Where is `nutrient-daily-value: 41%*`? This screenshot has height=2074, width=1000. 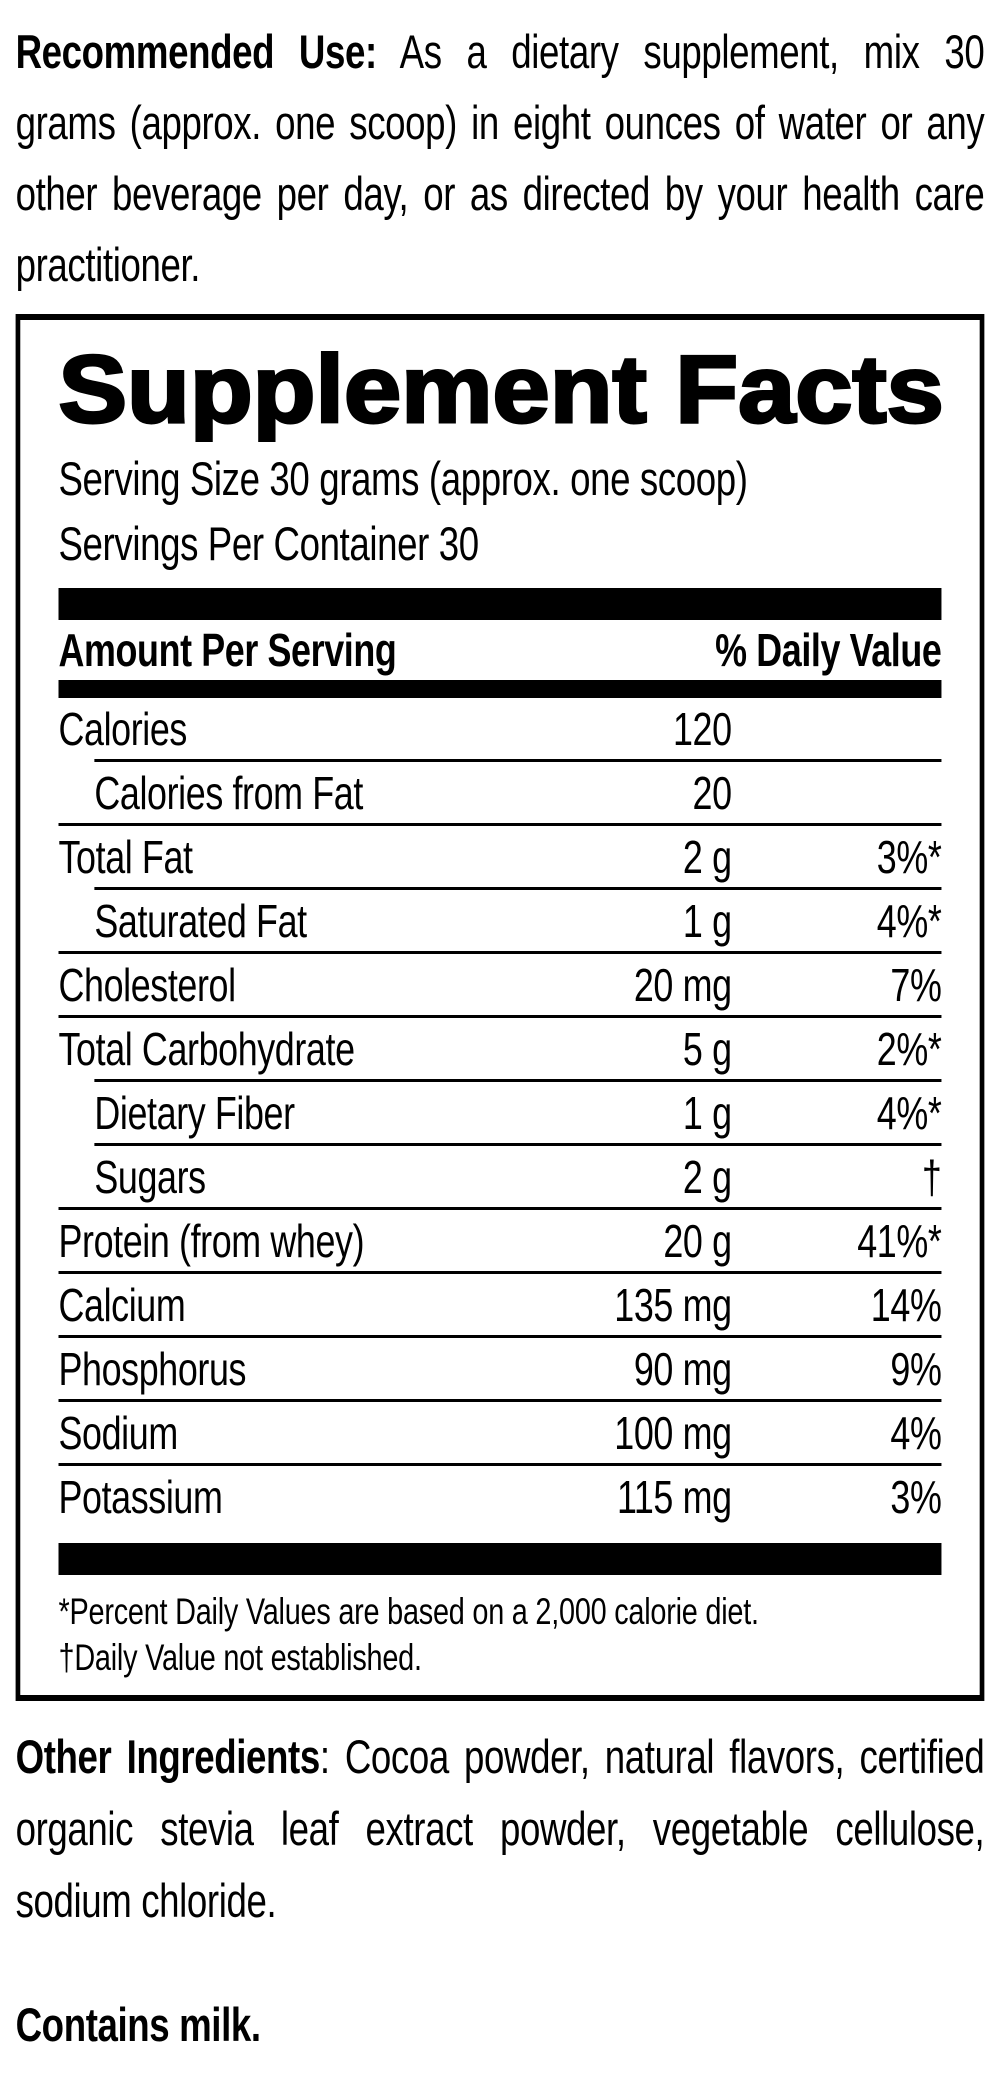
nutrient-daily-value: 41%* is located at coordinates (899, 1240).